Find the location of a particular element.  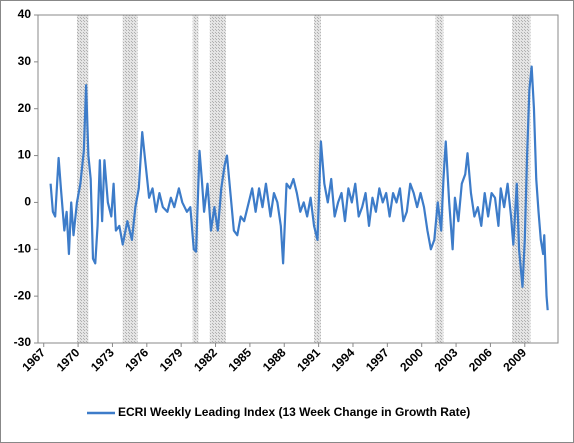

y-tick-label: 10 is located at coordinates (25, 155).